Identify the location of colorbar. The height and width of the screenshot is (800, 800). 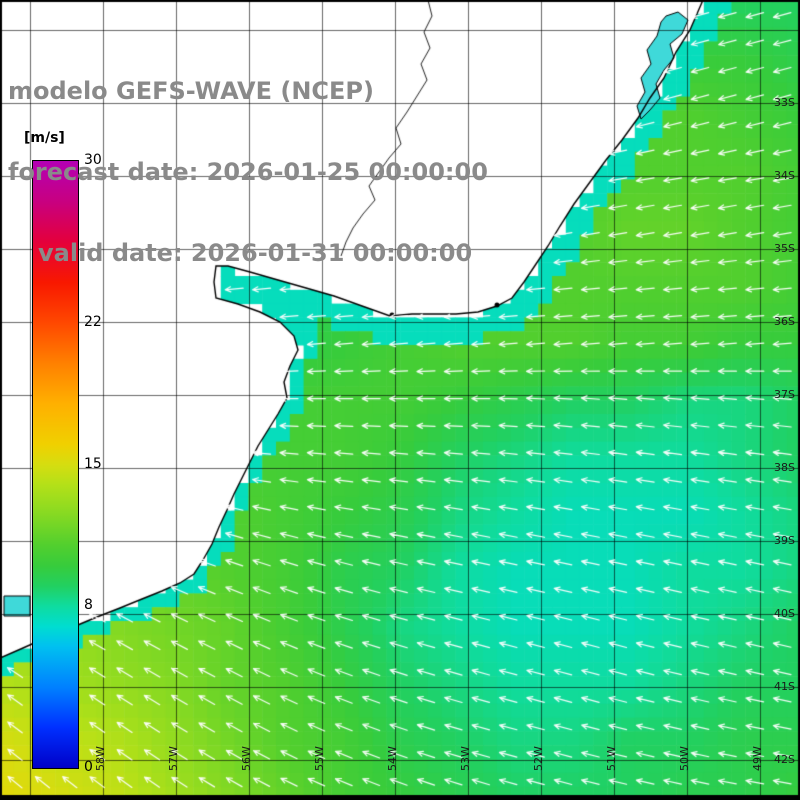
(55, 464).